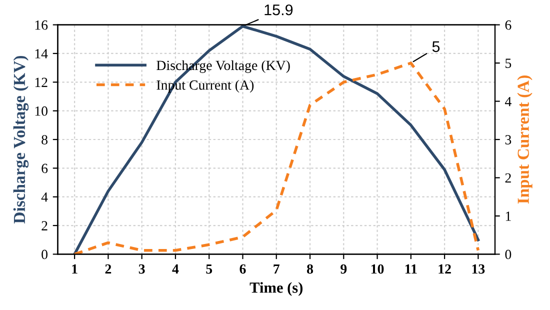 The width and height of the screenshot is (550, 310). I want to click on x-tick-label: 10, so click(377, 269).